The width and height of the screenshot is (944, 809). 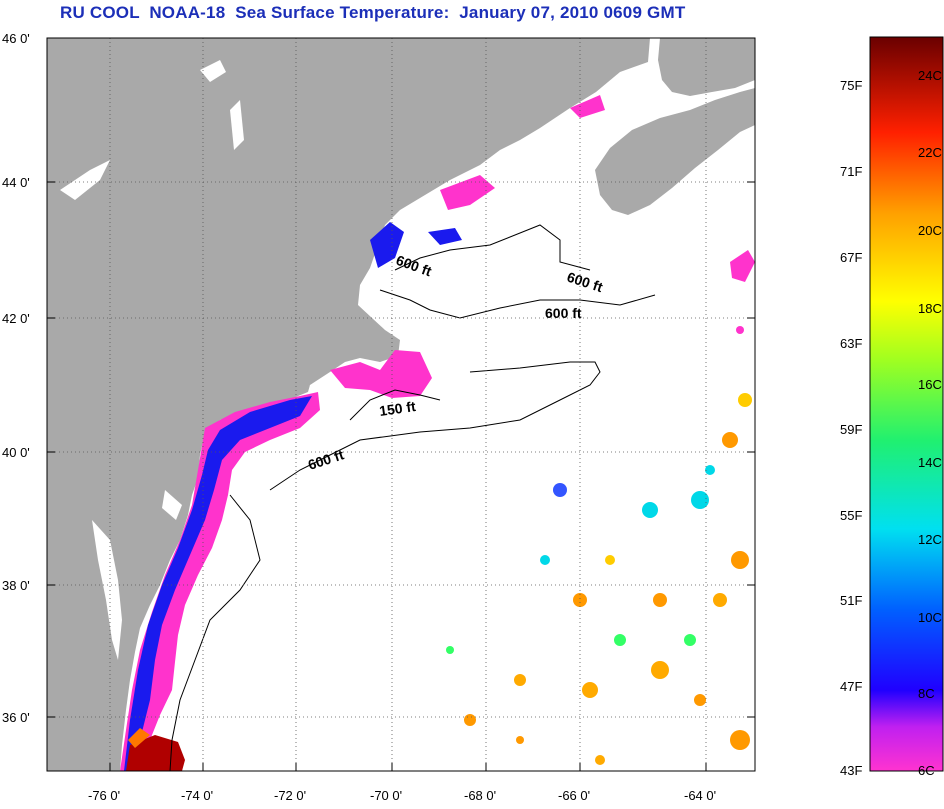 What do you see at coordinates (930, 384) in the screenshot?
I see `cb-c-16: 16C` at bounding box center [930, 384].